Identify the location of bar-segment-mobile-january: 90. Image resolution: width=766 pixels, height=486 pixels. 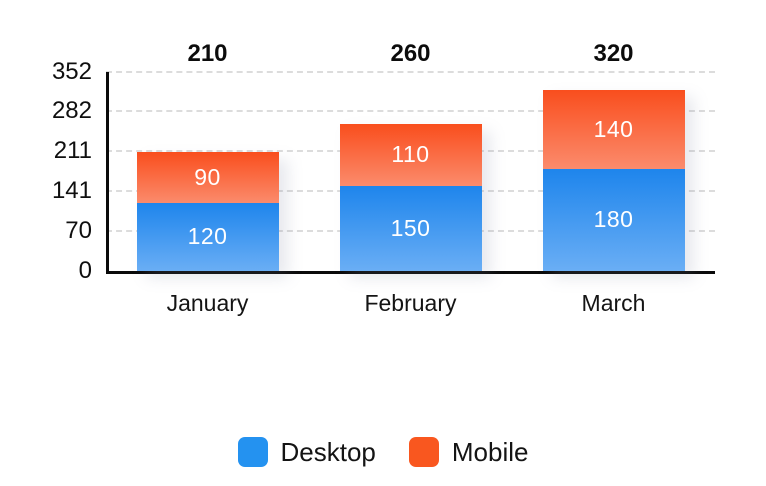
(207, 177).